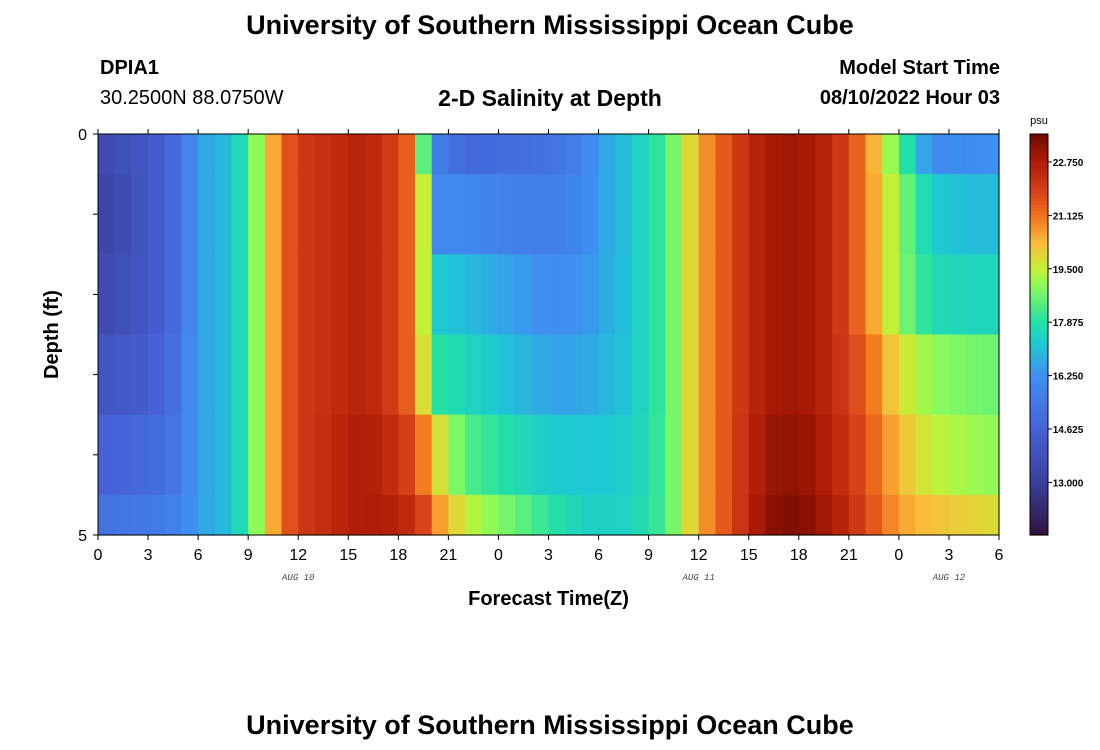 This screenshot has width=1100, height=750. What do you see at coordinates (849, 555) in the screenshot?
I see `x-tick-label: 21` at bounding box center [849, 555].